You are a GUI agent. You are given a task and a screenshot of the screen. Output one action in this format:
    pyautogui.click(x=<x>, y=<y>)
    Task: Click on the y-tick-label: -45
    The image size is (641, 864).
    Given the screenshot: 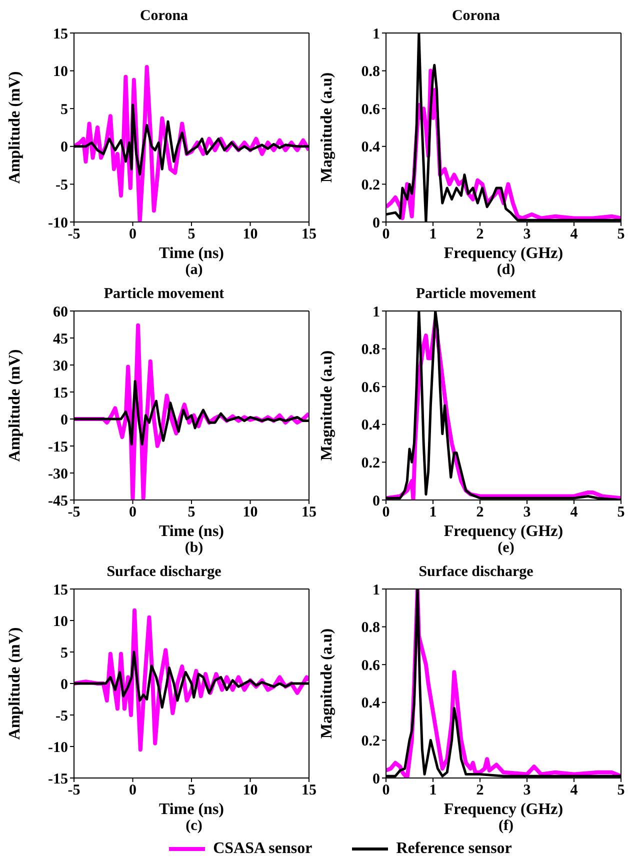 What is the action you would take?
    pyautogui.click(x=58, y=501)
    